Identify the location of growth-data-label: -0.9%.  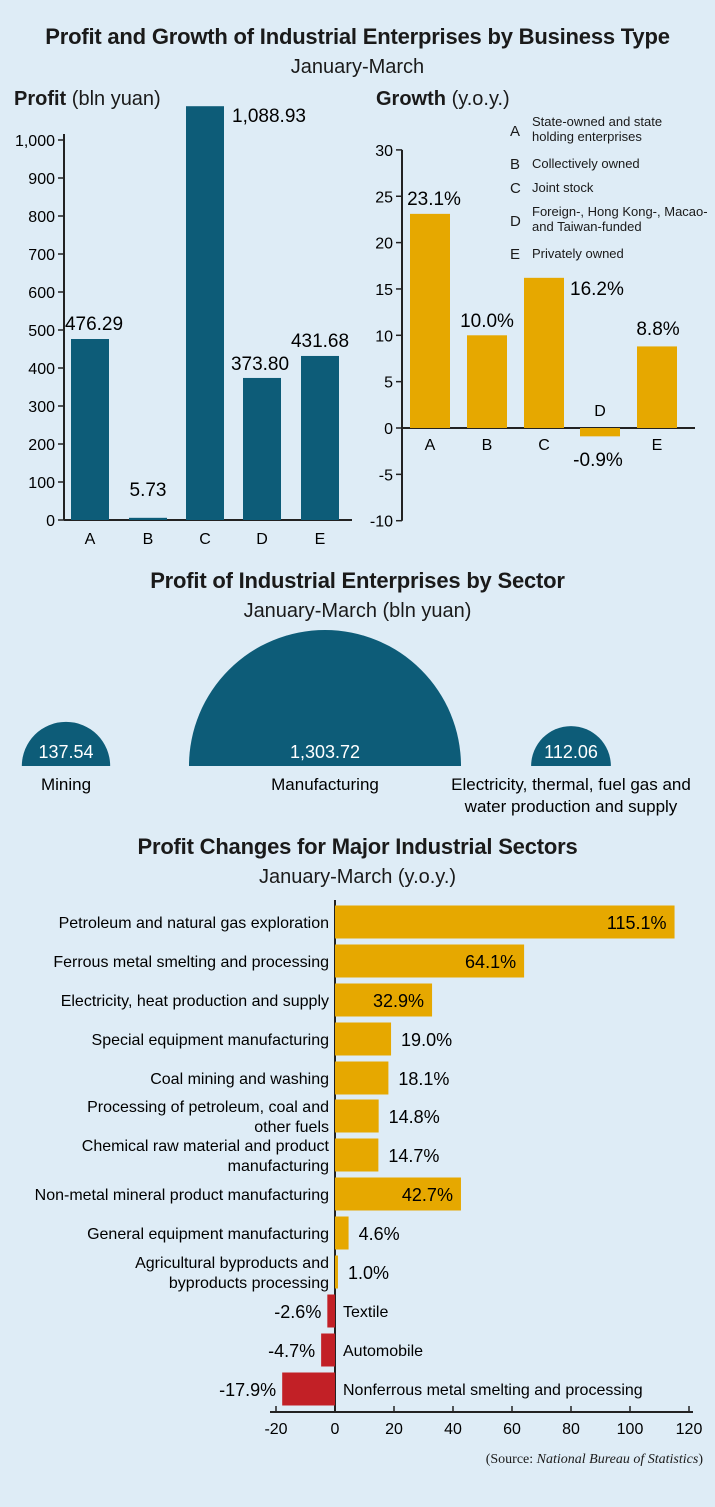
(598, 460).